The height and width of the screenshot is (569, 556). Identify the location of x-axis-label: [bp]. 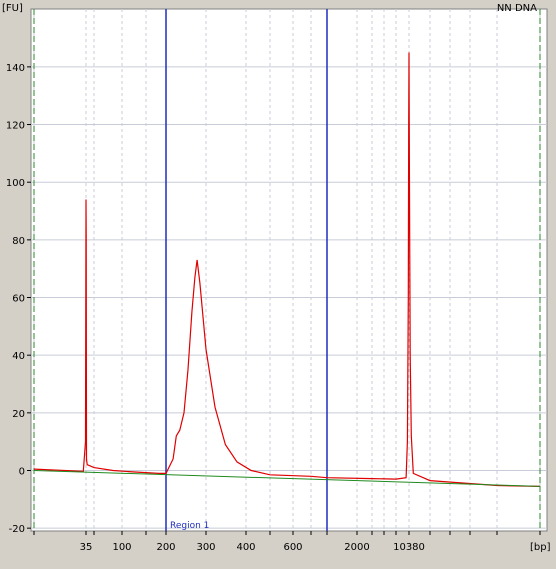
(540, 547).